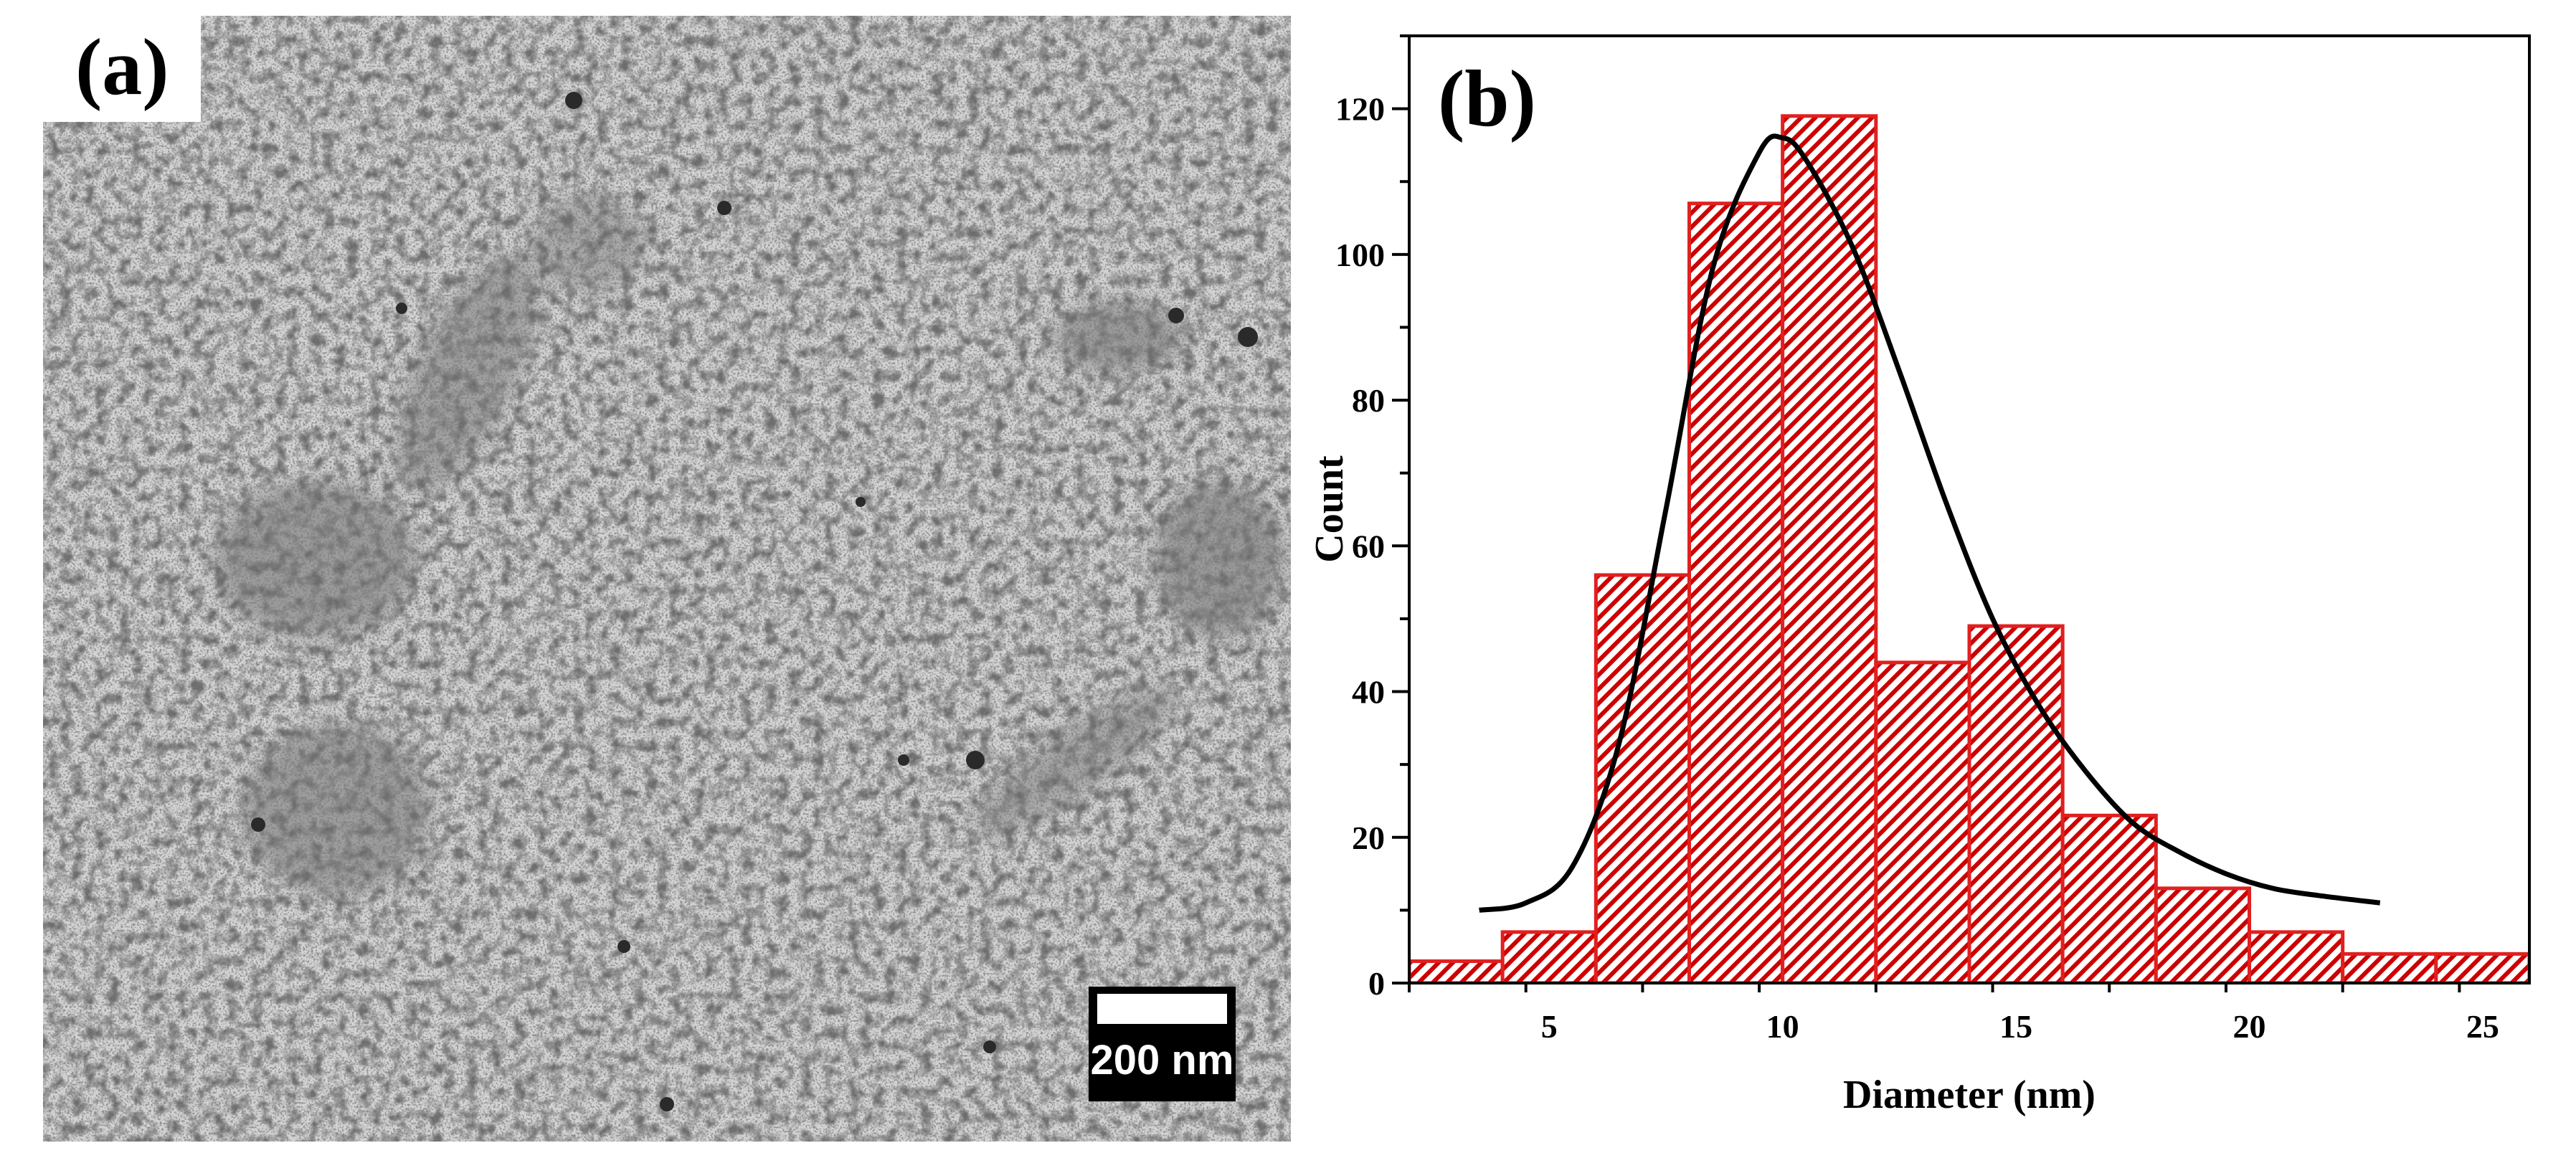 The height and width of the screenshot is (1153, 2576). I want to click on y-tick-label: 100, so click(1360, 255).